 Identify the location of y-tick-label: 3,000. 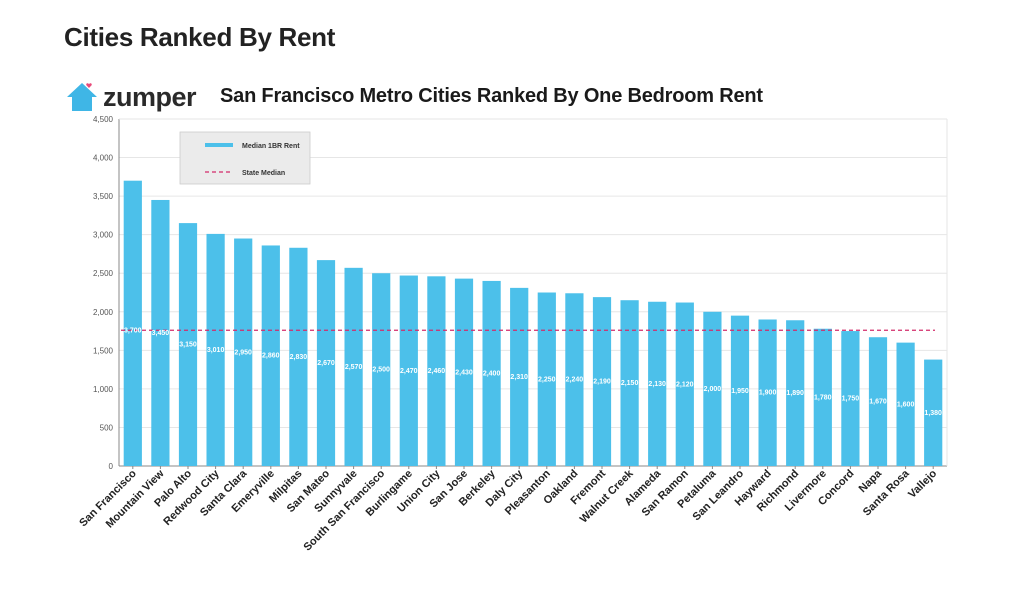
(103, 235).